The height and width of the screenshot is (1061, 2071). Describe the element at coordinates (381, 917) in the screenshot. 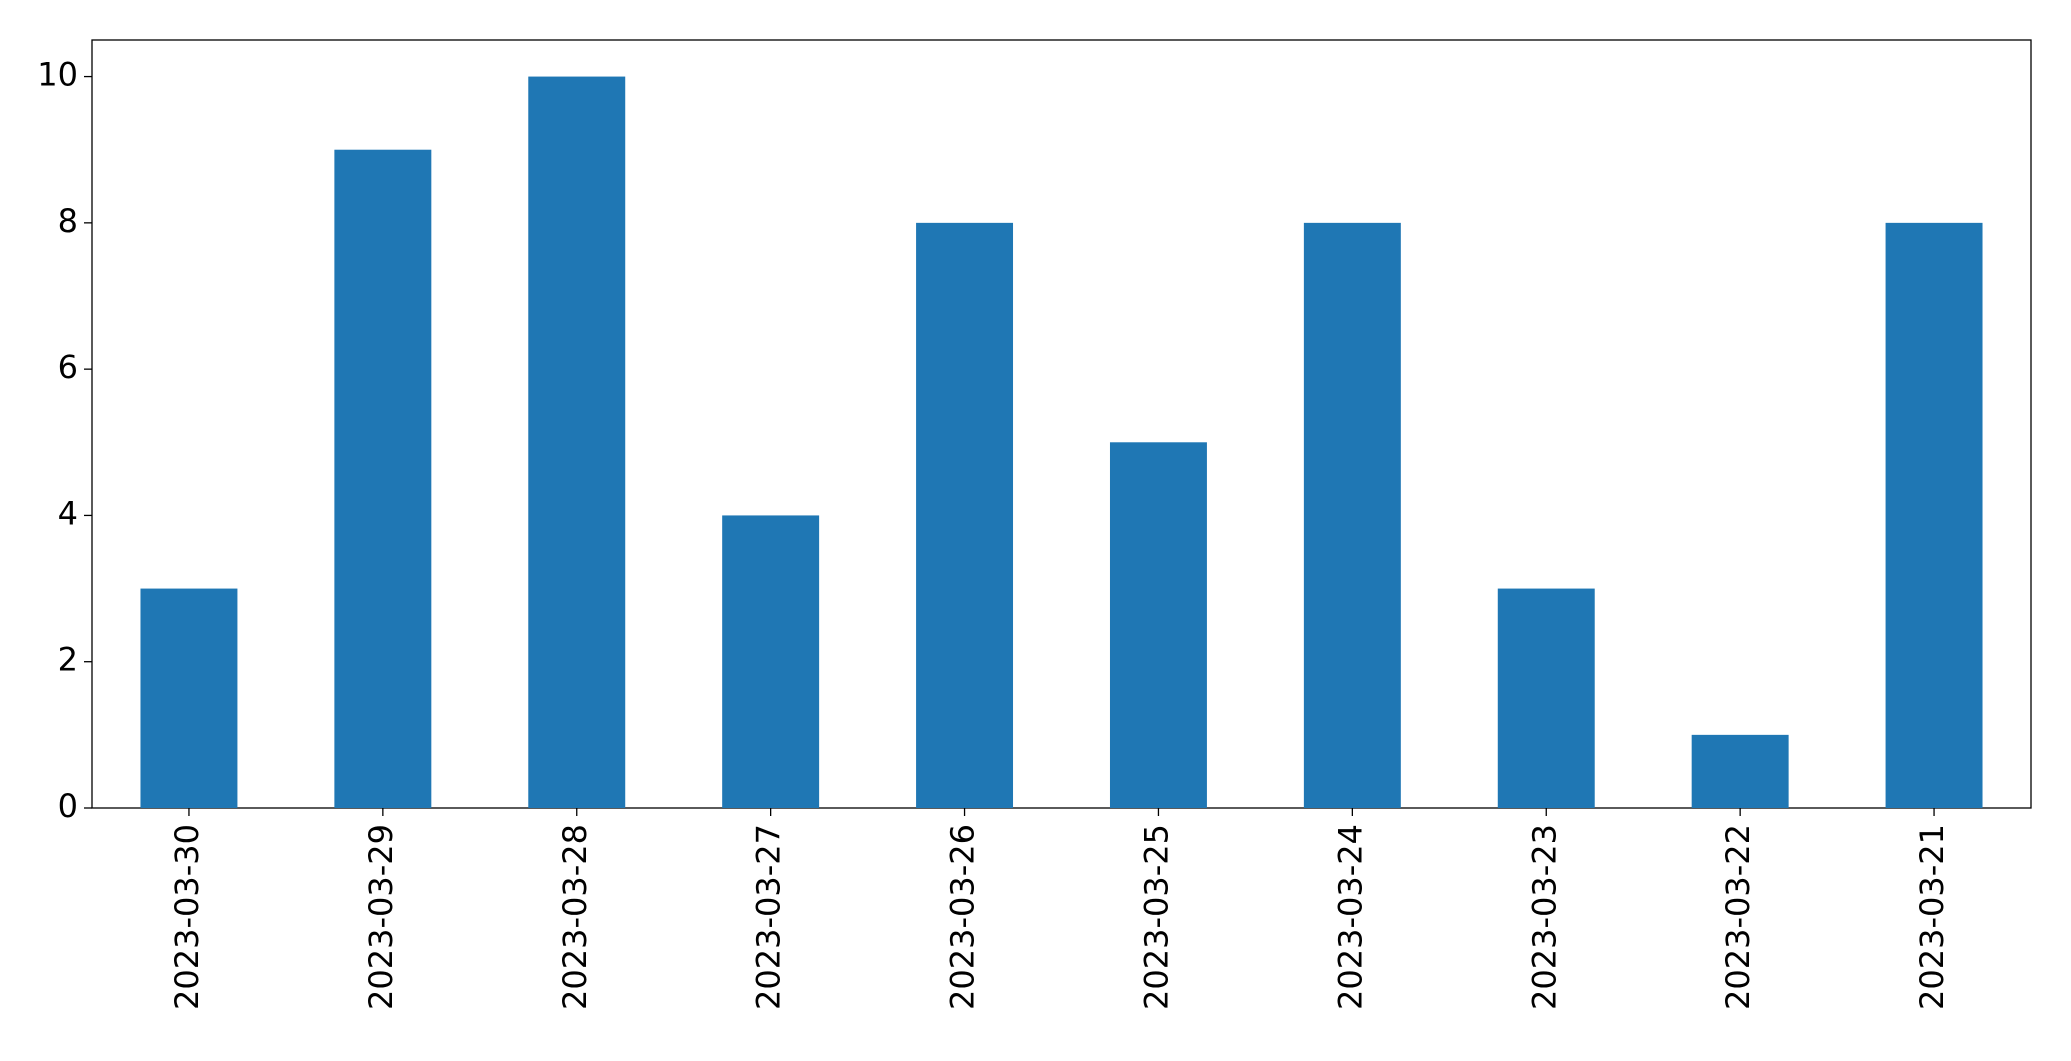

I see `x-tick-label: 2023-03-29` at that location.